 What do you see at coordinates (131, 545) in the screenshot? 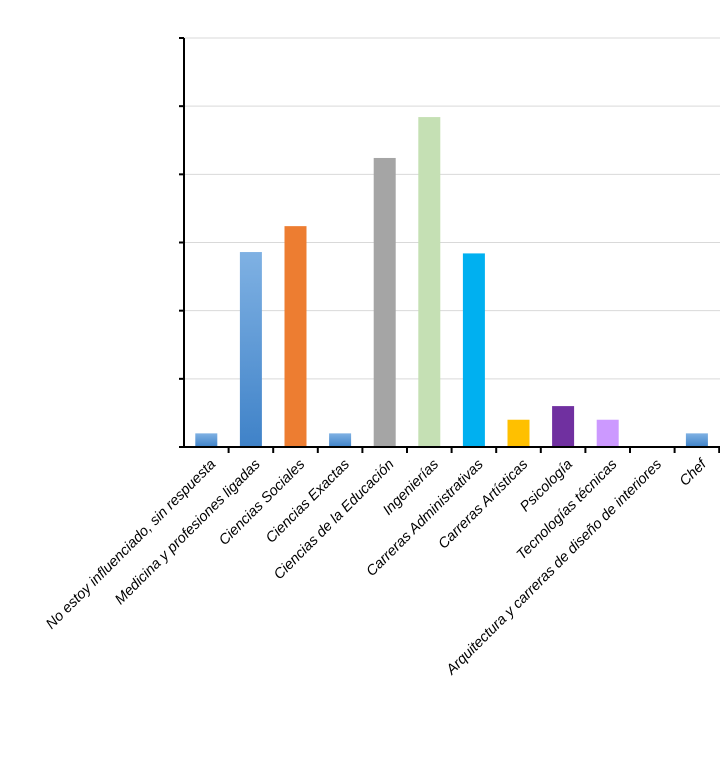
I see `x-tick-label: No estoy influenciado, sin respuesta` at bounding box center [131, 545].